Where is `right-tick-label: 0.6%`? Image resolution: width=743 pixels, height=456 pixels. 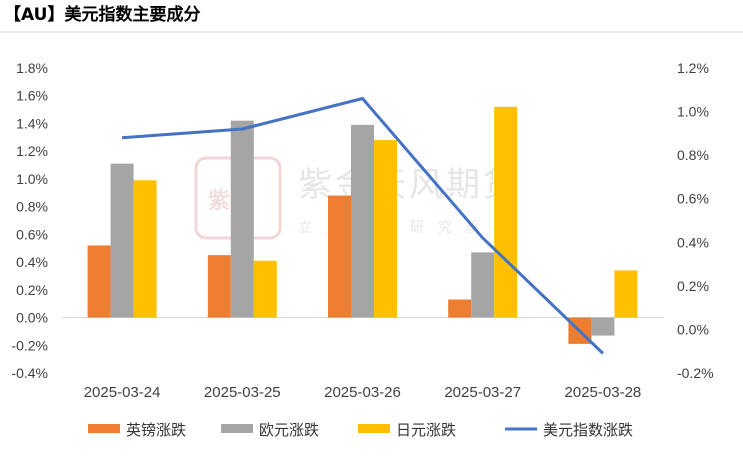
right-tick-label: 0.6% is located at coordinates (693, 199).